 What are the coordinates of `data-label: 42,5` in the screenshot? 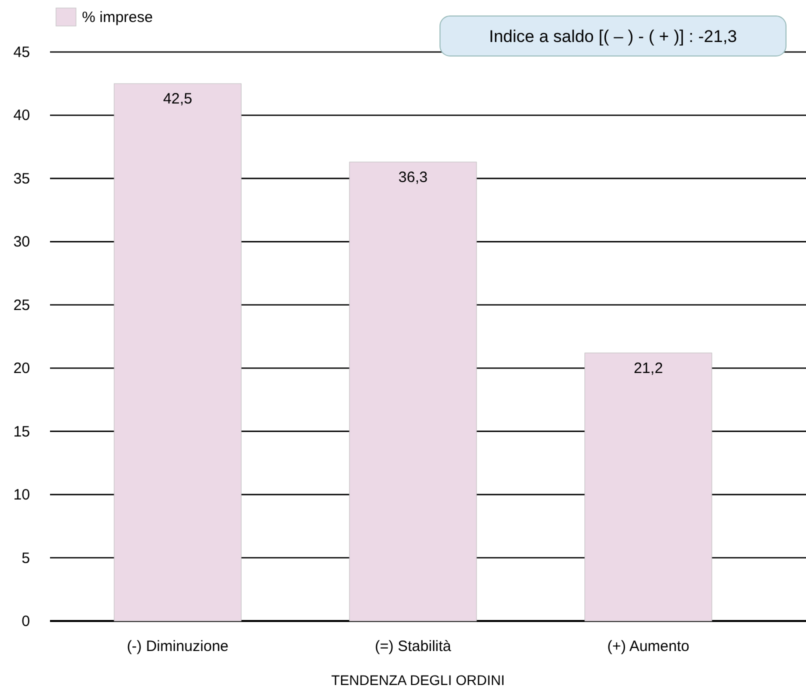 It's located at (177, 99).